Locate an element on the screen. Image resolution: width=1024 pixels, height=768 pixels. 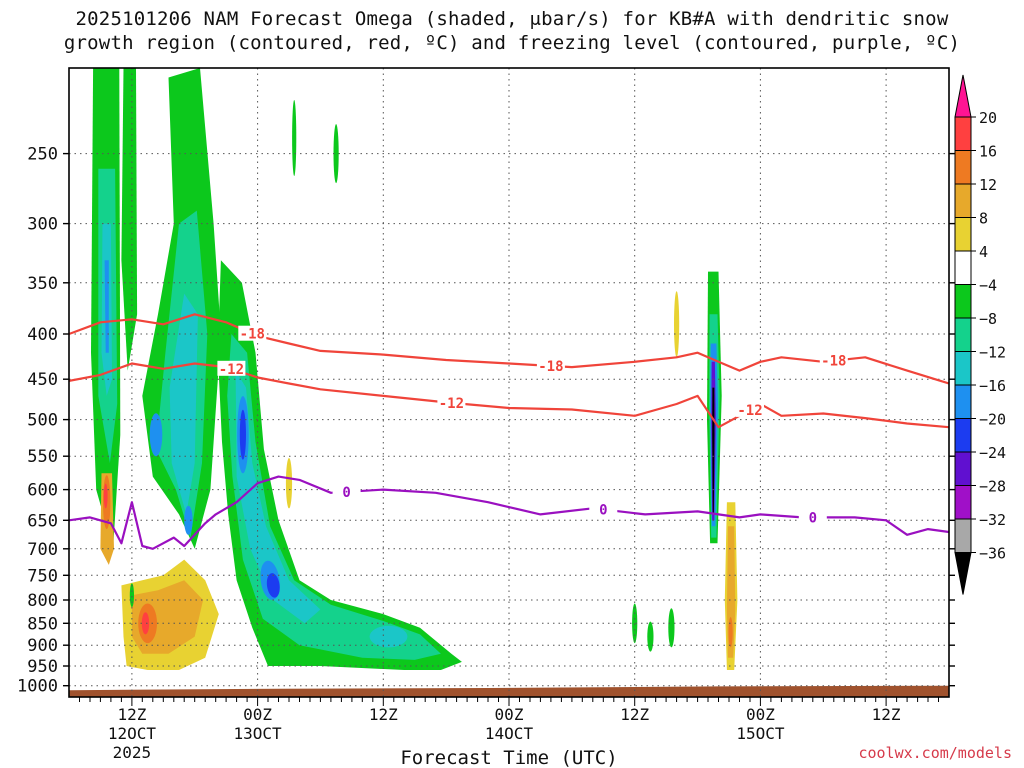
y-tick-label: 850 is located at coordinates (42, 624).